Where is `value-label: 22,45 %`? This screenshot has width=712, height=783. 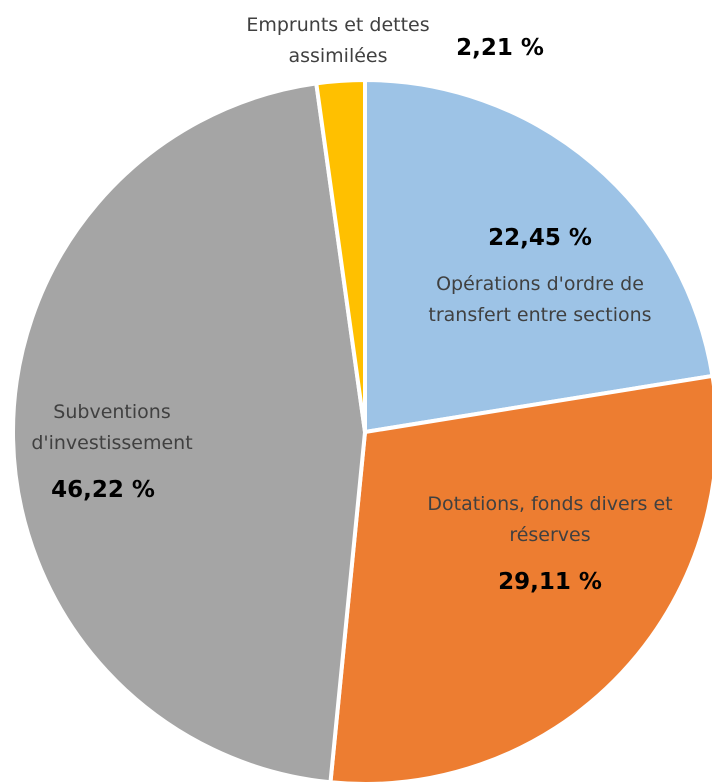
value-label: 22,45 % is located at coordinates (540, 238).